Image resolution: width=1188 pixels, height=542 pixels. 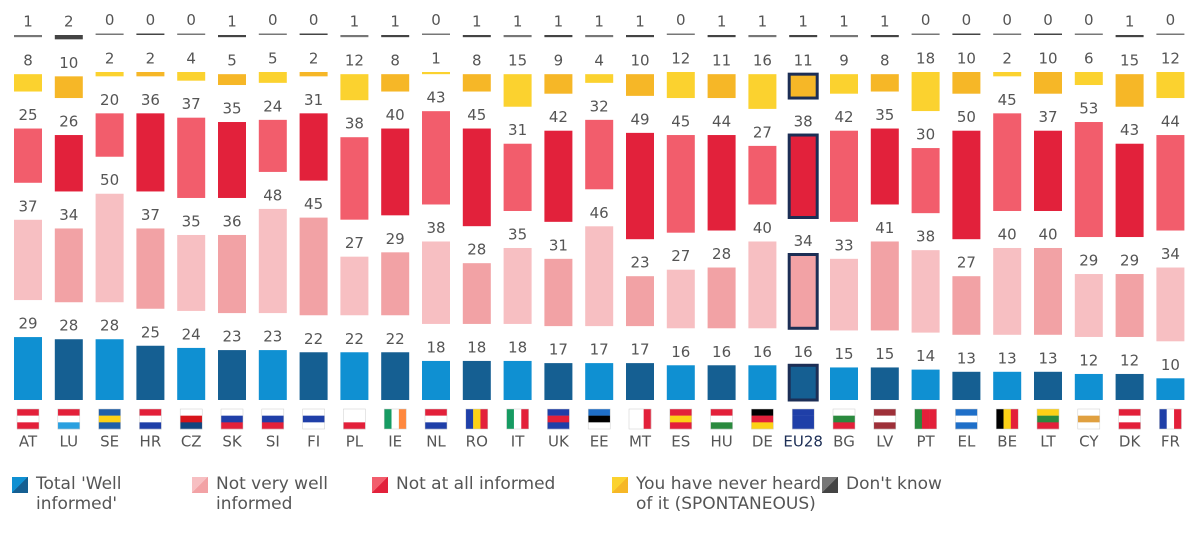 What do you see at coordinates (925, 237) in the screenshot?
I see `value-label: 38` at bounding box center [925, 237].